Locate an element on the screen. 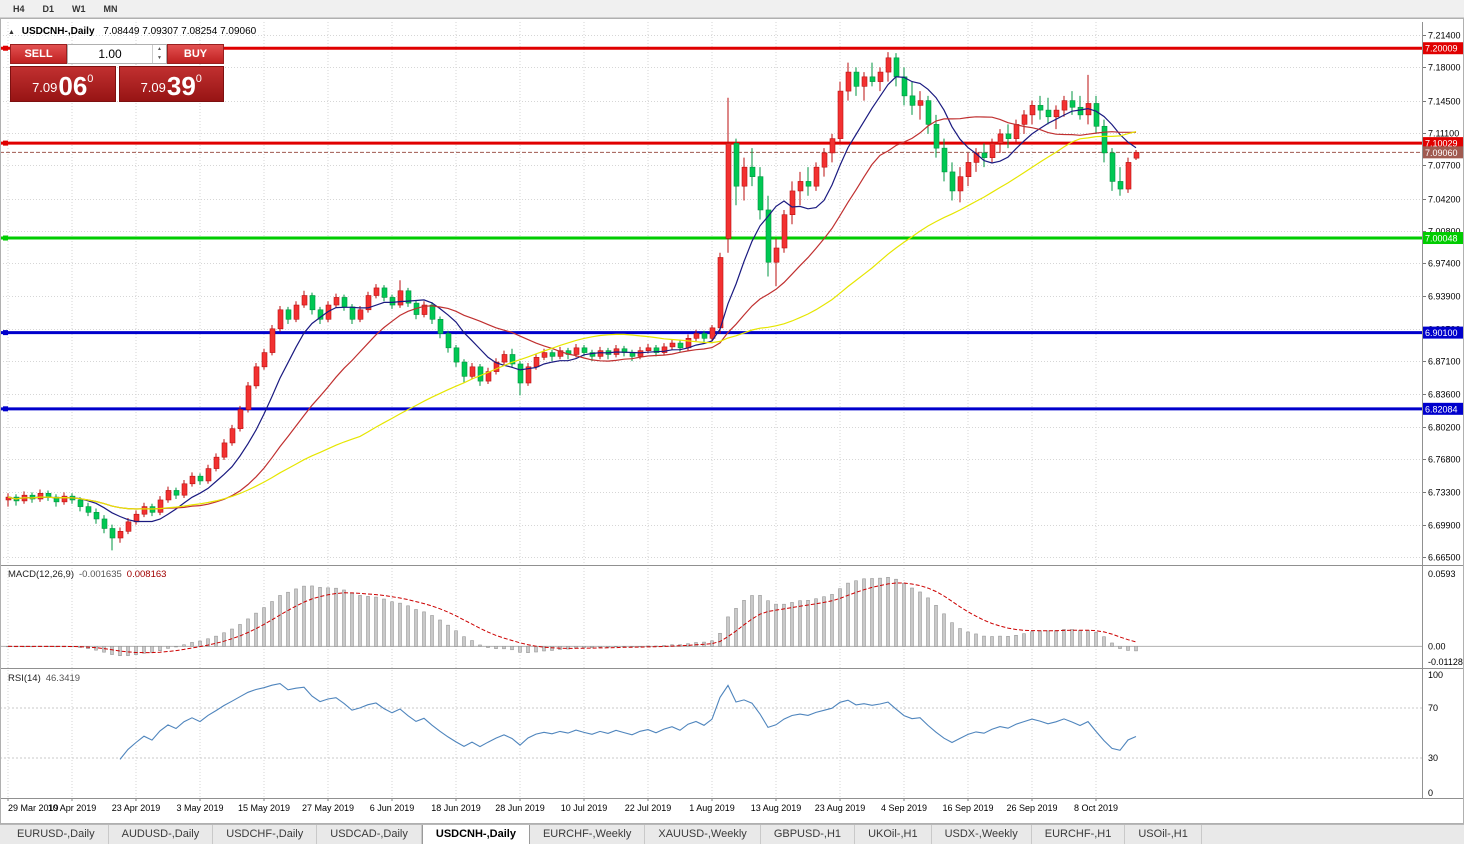 The height and width of the screenshot is (844, 1464). chart-tab-eurchf-weekly: EURCHF-,Weekly is located at coordinates (588, 834).